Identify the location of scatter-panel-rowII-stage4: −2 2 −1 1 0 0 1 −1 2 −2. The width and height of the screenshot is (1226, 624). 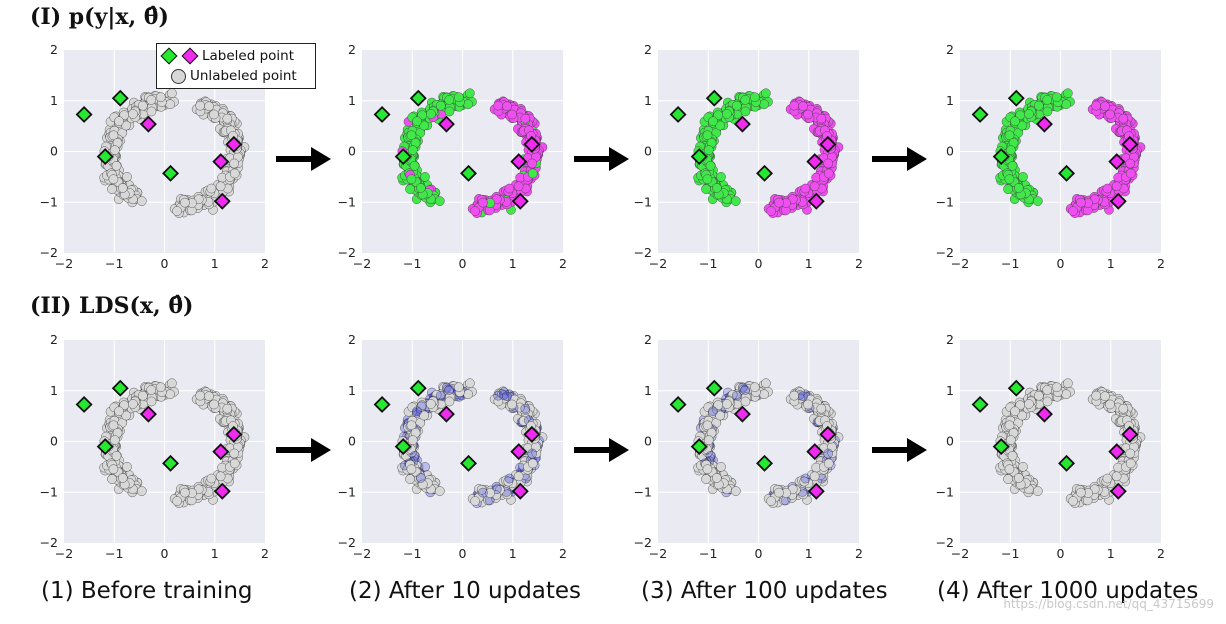
(1050, 446).